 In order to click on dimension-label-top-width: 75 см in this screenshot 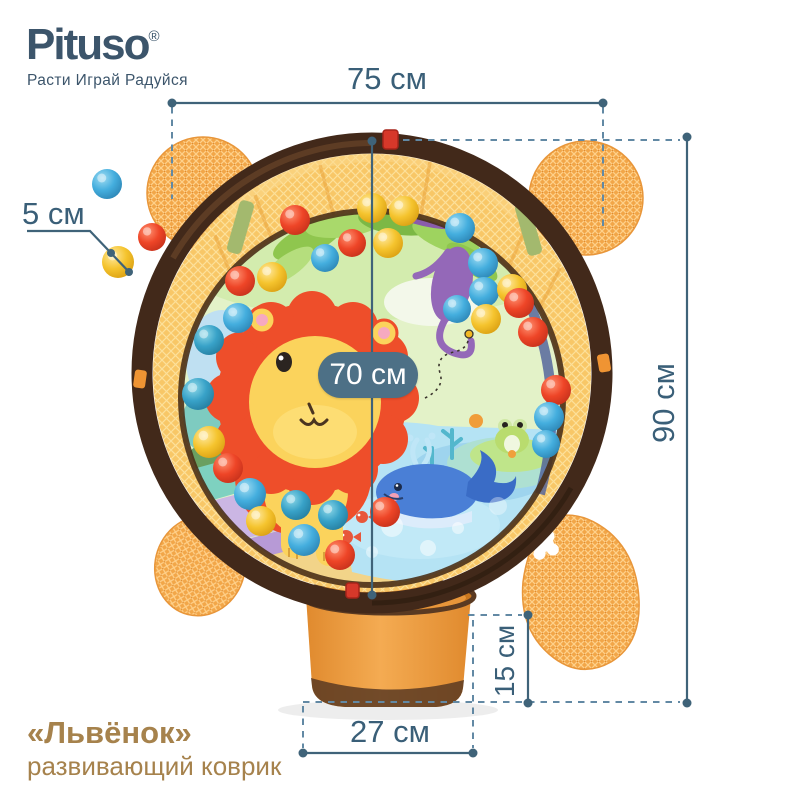, I will do `click(387, 78)`.